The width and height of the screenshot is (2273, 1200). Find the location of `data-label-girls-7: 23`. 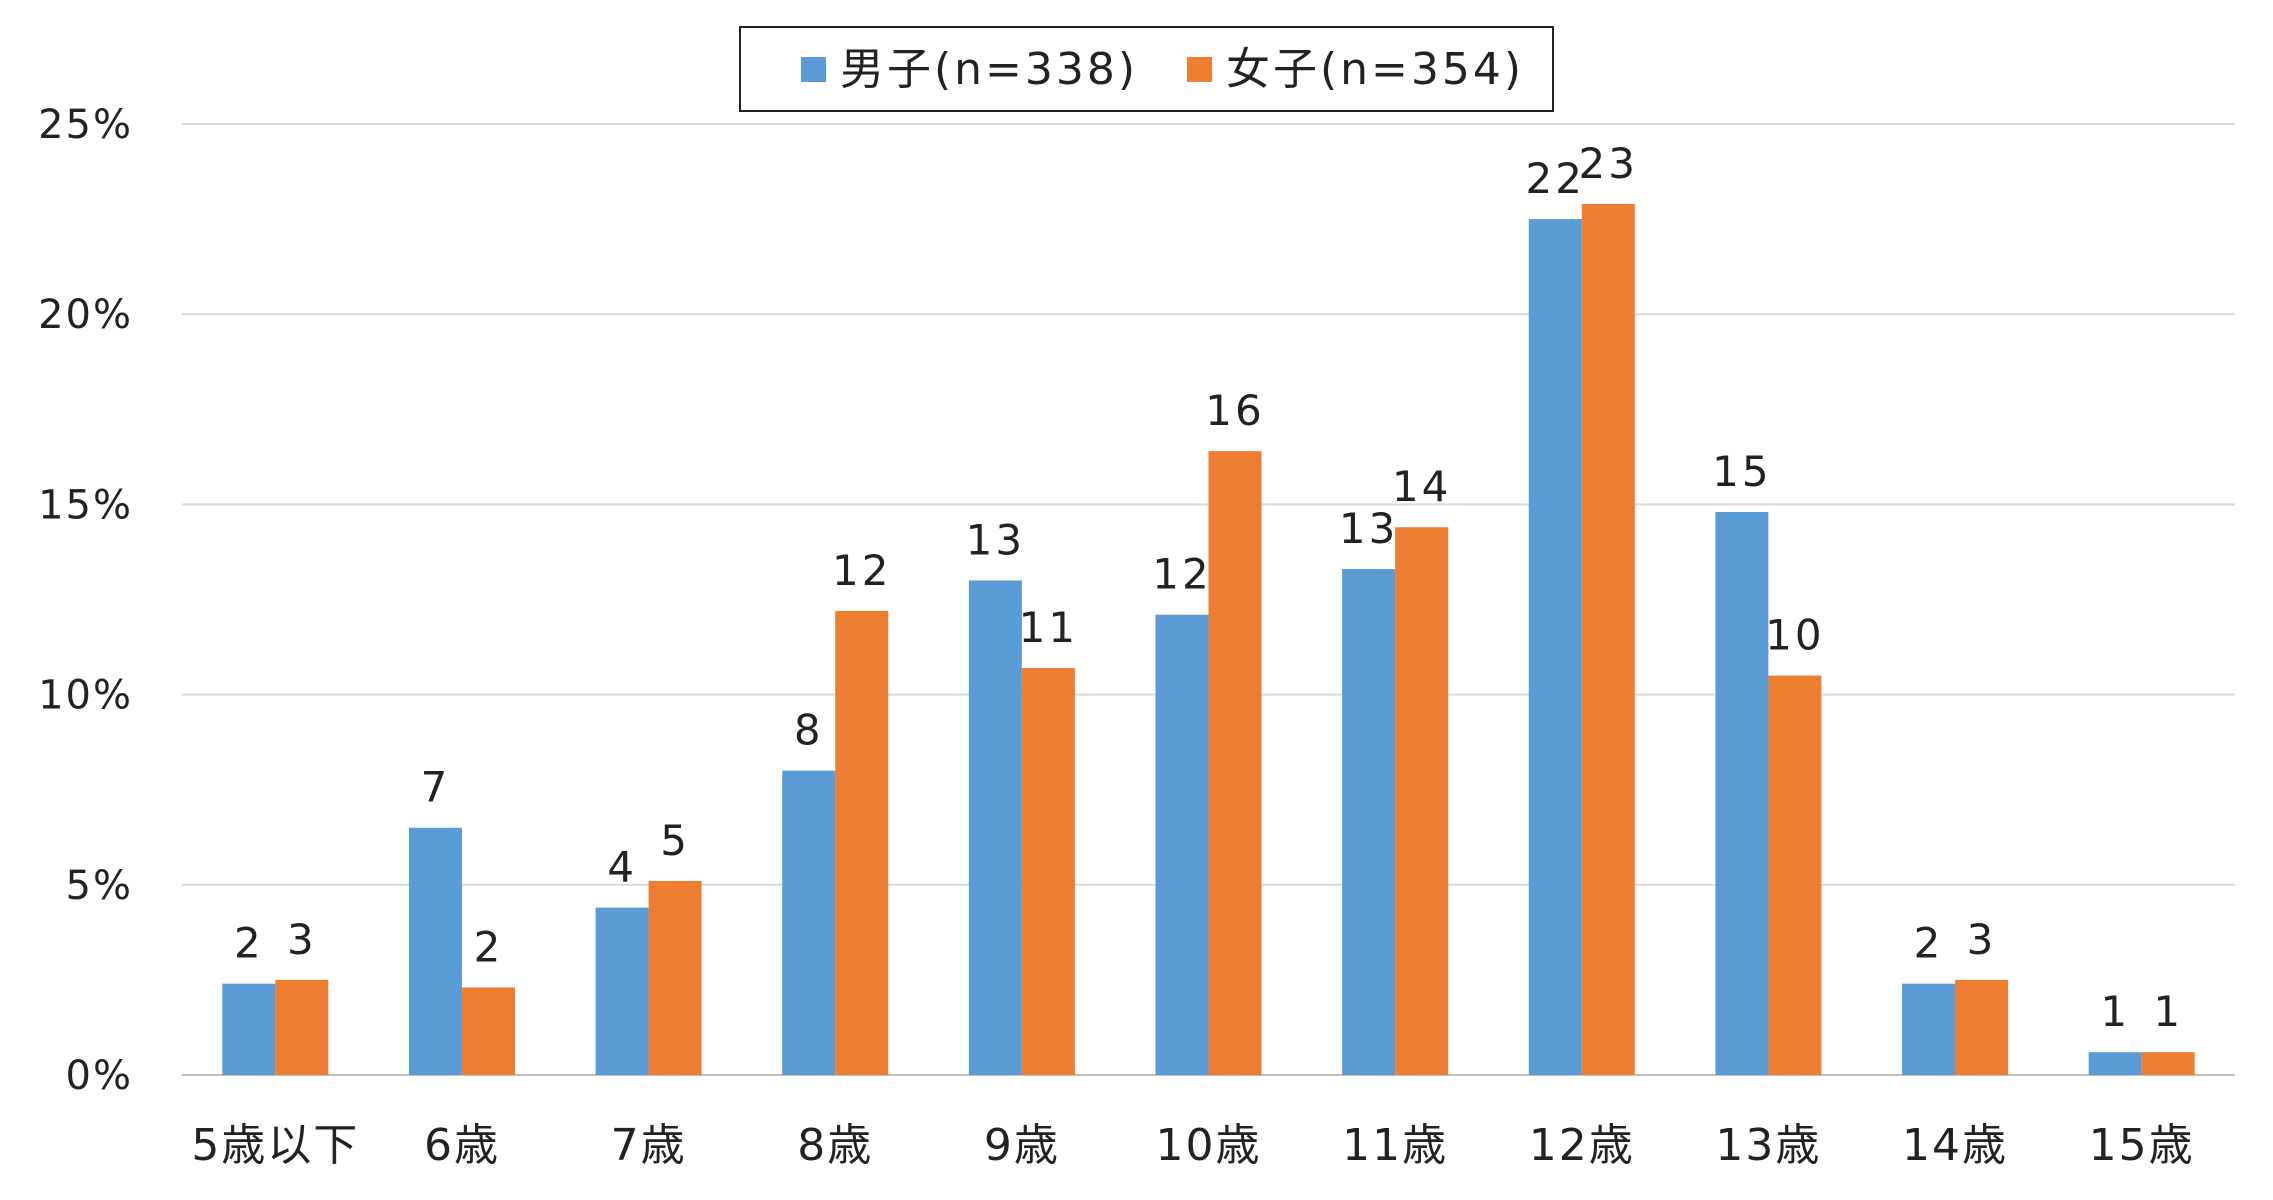

data-label-girls-7: 23 is located at coordinates (1608, 163).